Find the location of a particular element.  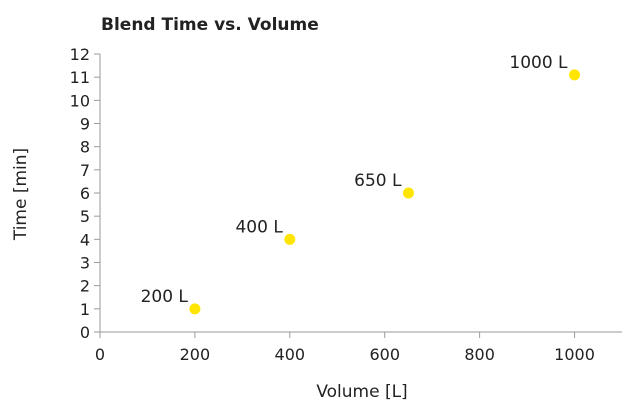

x-tick-label: 800 is located at coordinates (479, 354).